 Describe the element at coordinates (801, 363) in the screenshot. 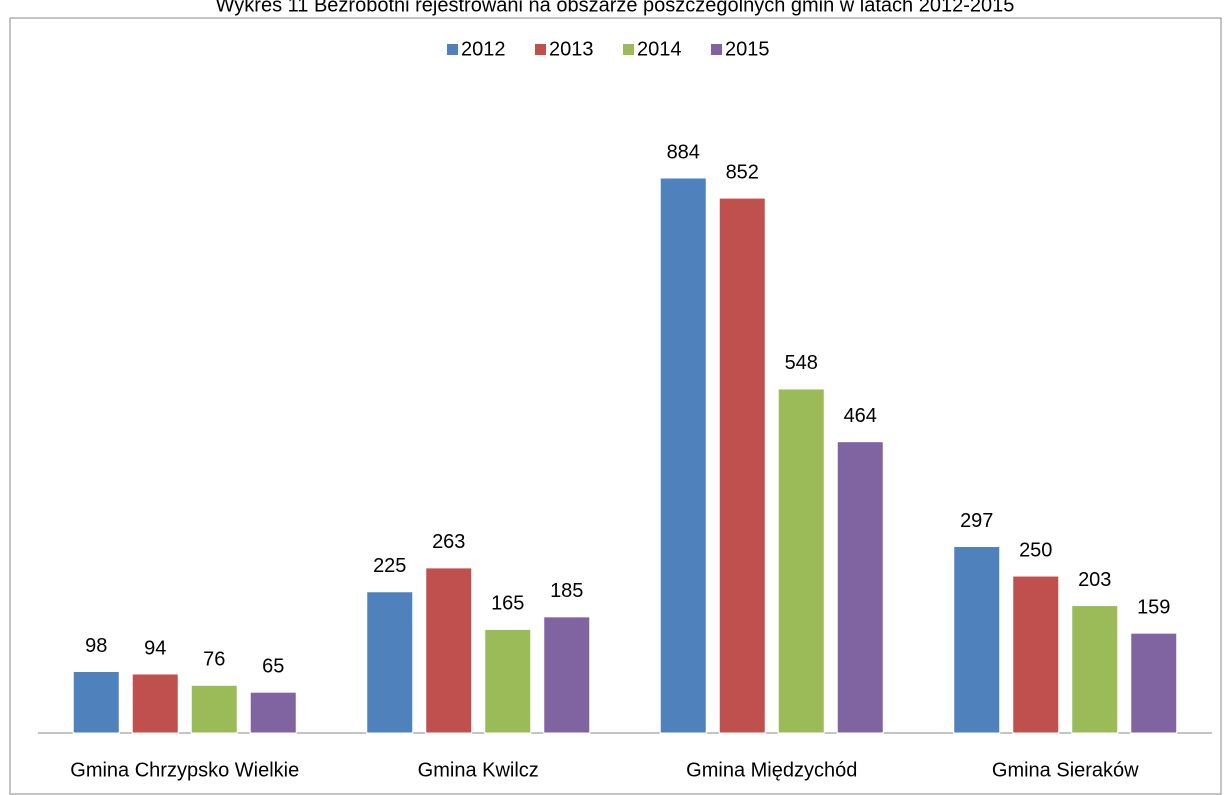

I see `data-label: 548` at that location.